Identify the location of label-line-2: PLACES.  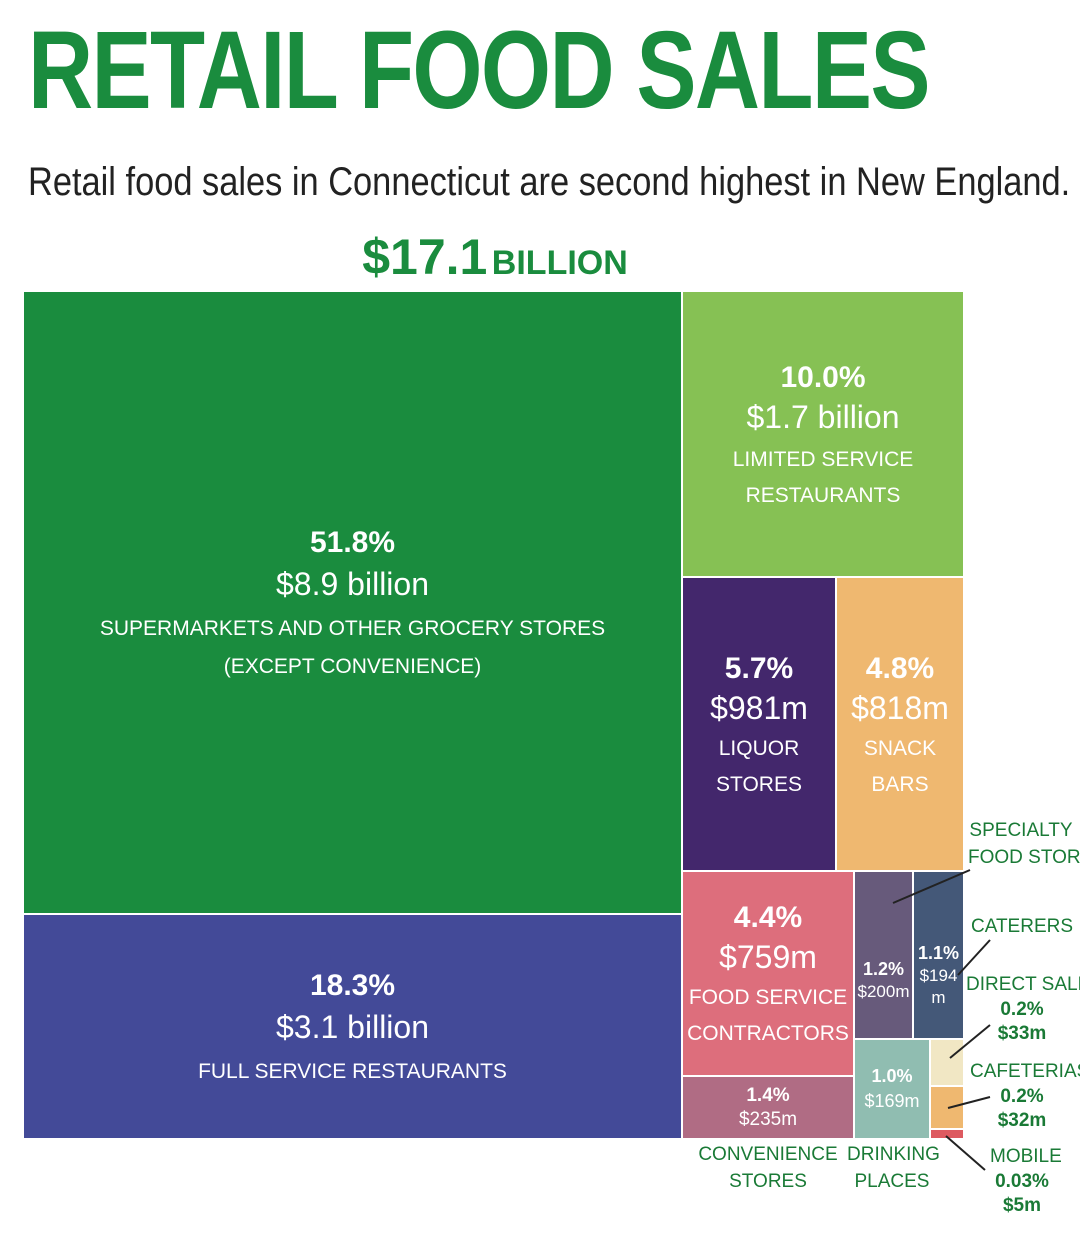
(892, 1181).